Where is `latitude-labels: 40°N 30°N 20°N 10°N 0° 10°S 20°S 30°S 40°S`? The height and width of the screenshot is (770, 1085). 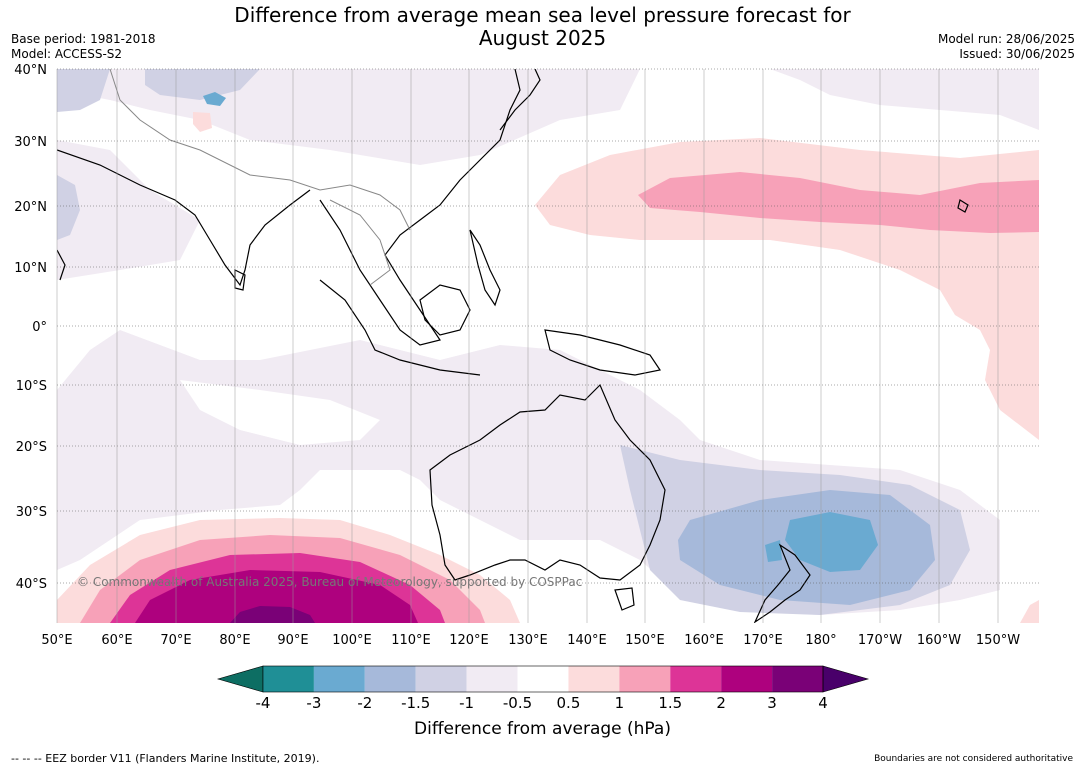 latitude-labels: 40°N 30°N 20°N 10°N 0° 10°S 20°S 30°S 40°S is located at coordinates (30, 327).